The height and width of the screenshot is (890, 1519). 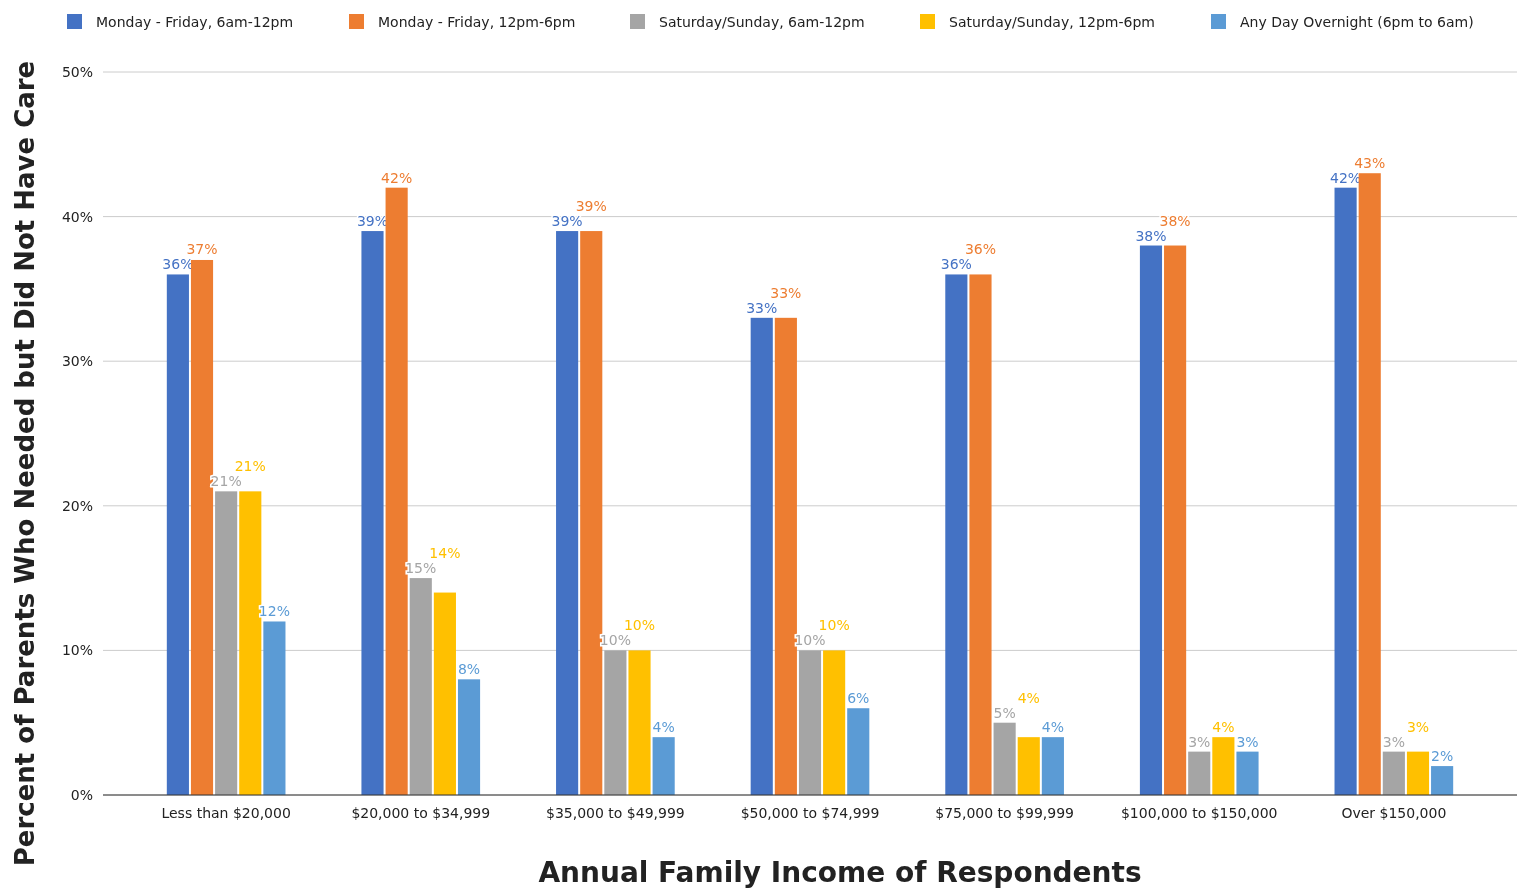 What do you see at coordinates (477, 21) in the screenshot?
I see `legend-label: Monday - Friday, 12pm-6pm` at bounding box center [477, 21].